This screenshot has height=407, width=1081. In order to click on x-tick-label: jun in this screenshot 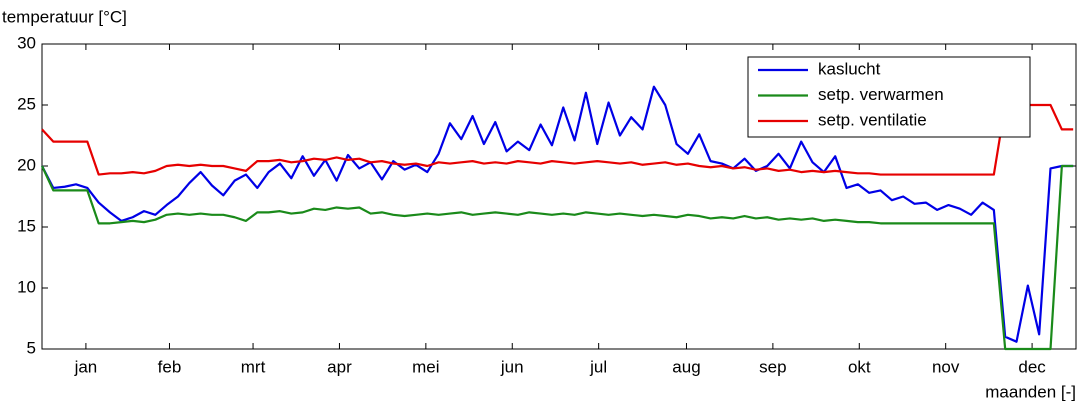, I will do `click(512, 366)`.